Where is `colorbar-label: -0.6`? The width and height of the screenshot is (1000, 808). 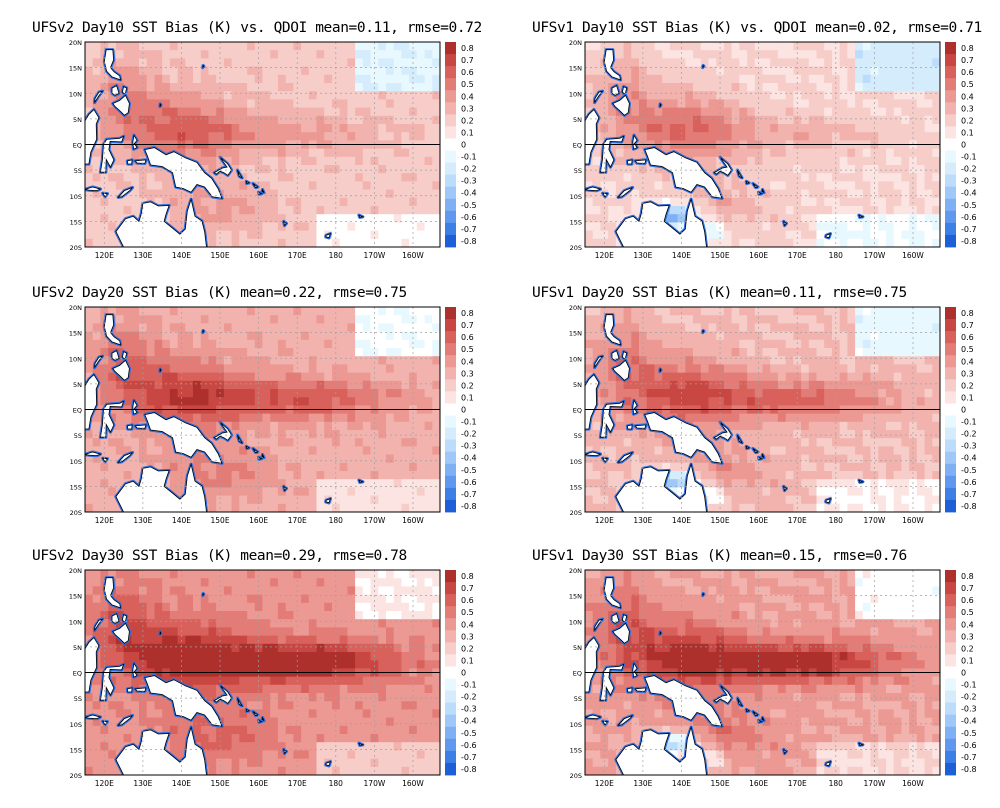 colorbar-label: -0.6 is located at coordinates (969, 482).